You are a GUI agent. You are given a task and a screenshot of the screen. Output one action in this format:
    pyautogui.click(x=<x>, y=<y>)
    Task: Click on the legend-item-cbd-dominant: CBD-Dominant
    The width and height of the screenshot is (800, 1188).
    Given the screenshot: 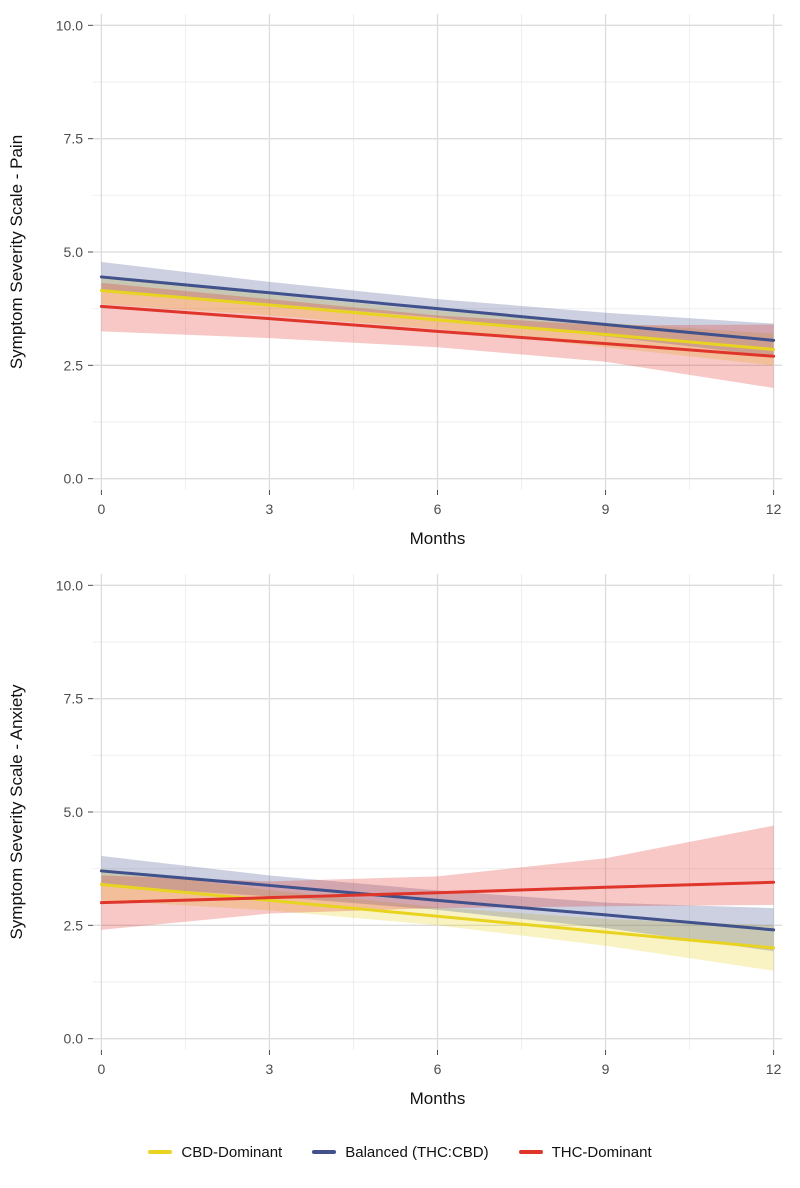 What is the action you would take?
    pyautogui.click(x=215, y=1152)
    